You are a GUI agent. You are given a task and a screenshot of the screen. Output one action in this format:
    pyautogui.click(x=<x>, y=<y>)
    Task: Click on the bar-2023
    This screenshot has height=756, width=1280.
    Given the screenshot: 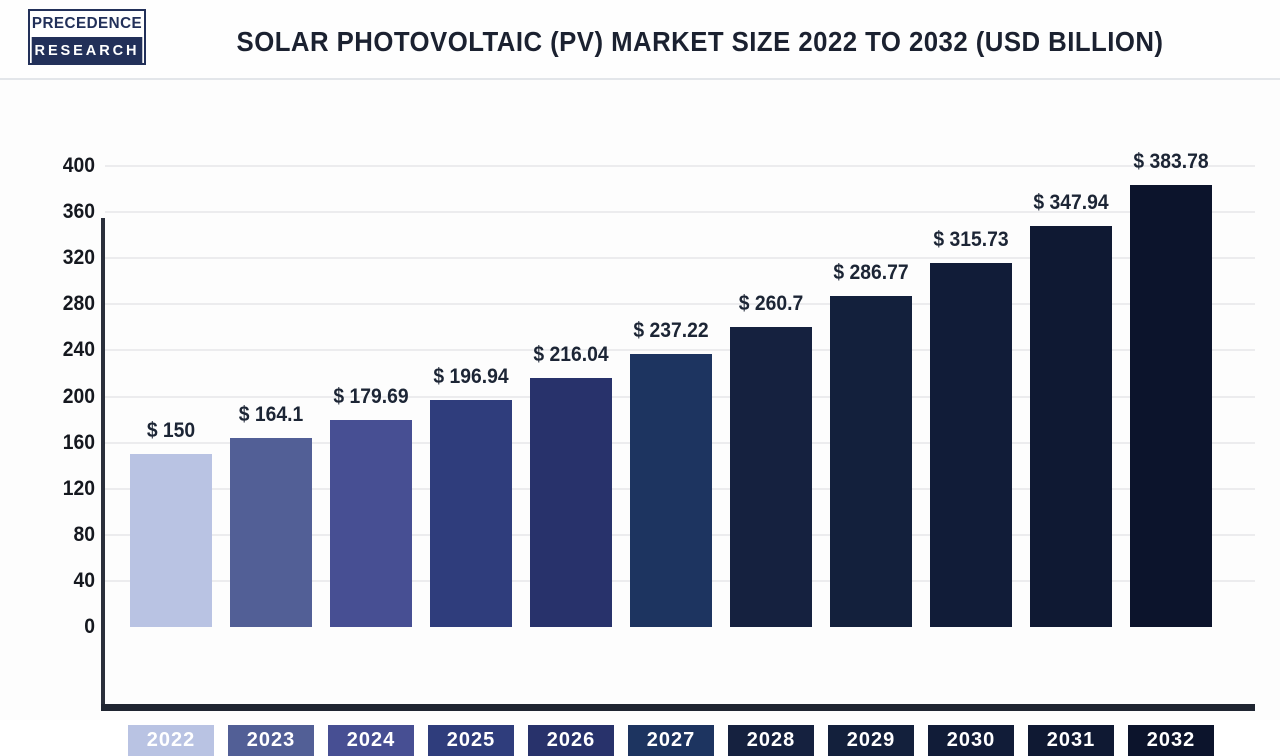 What is the action you would take?
    pyautogui.click(x=271, y=532)
    